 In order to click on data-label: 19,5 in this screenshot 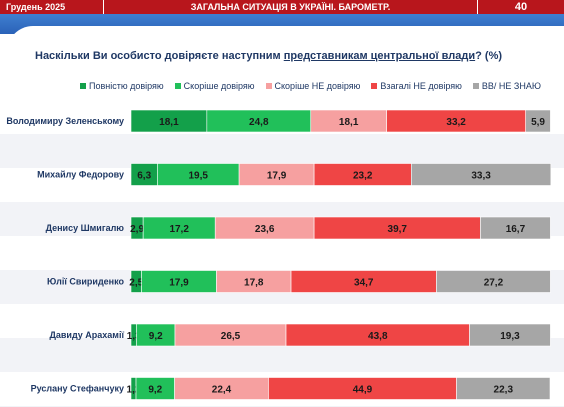, I will do `click(199, 176)`.